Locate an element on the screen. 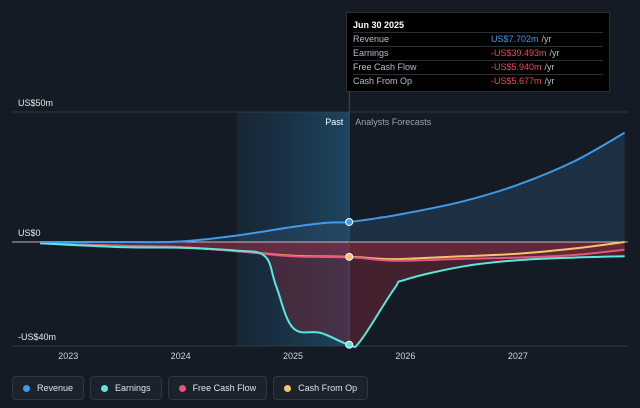 The height and width of the screenshot is (408, 640). marker-cash-from-op is located at coordinates (349, 256).